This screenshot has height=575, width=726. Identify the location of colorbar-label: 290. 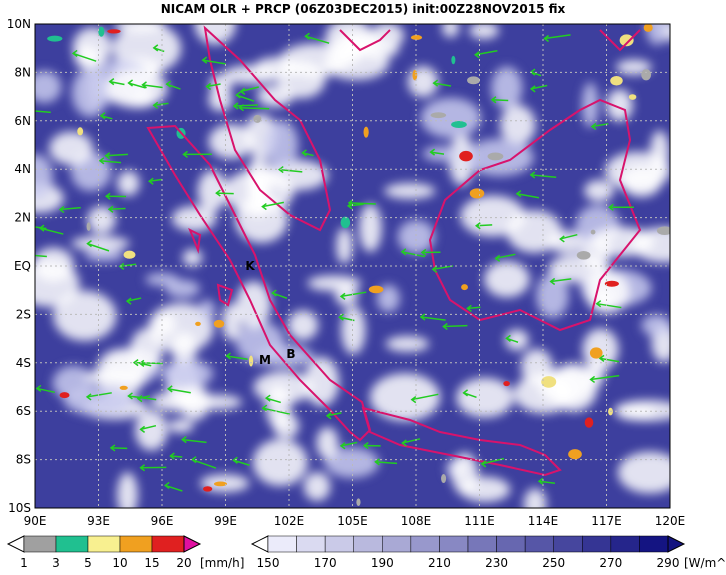
(668, 563).